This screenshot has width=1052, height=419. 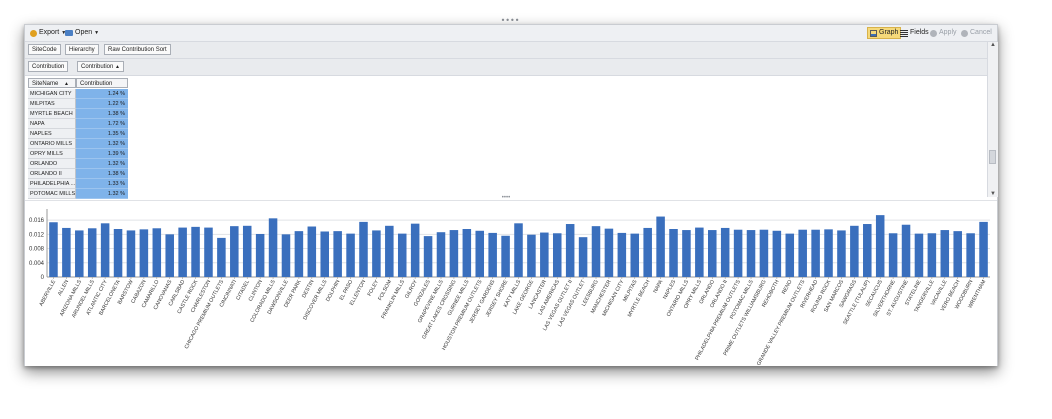 I want to click on column-field-contribution: Contribution ▲, so click(x=100, y=66).